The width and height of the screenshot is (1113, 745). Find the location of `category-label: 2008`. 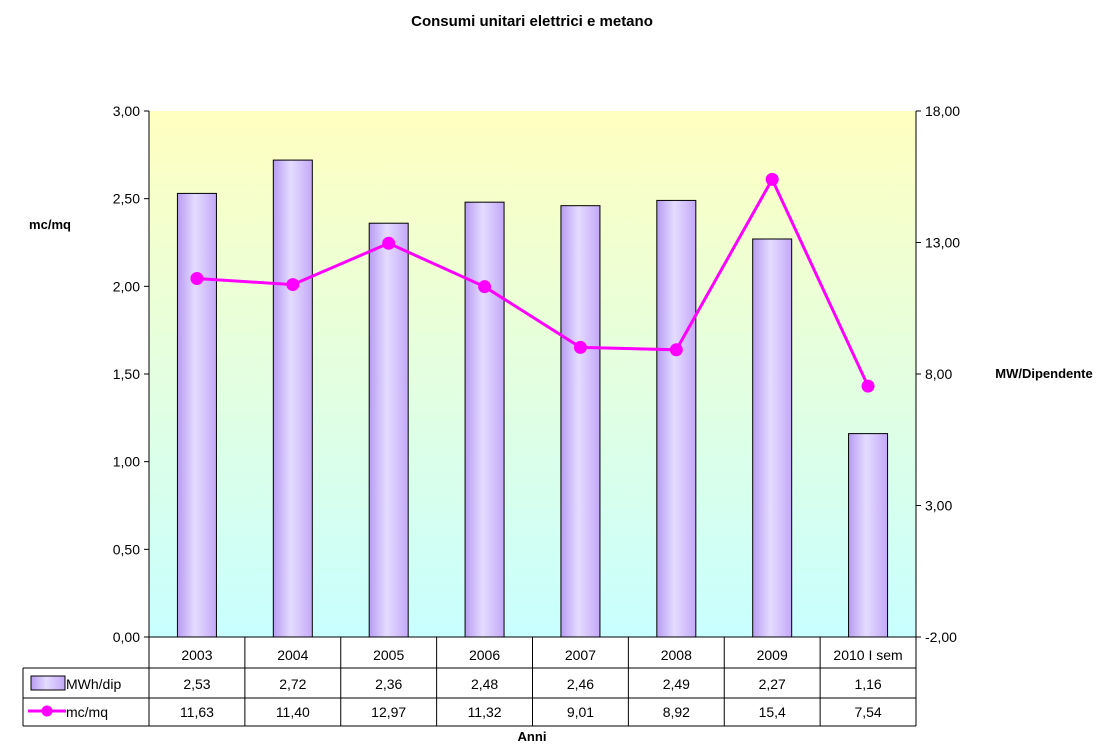

category-label: 2008 is located at coordinates (676, 655).